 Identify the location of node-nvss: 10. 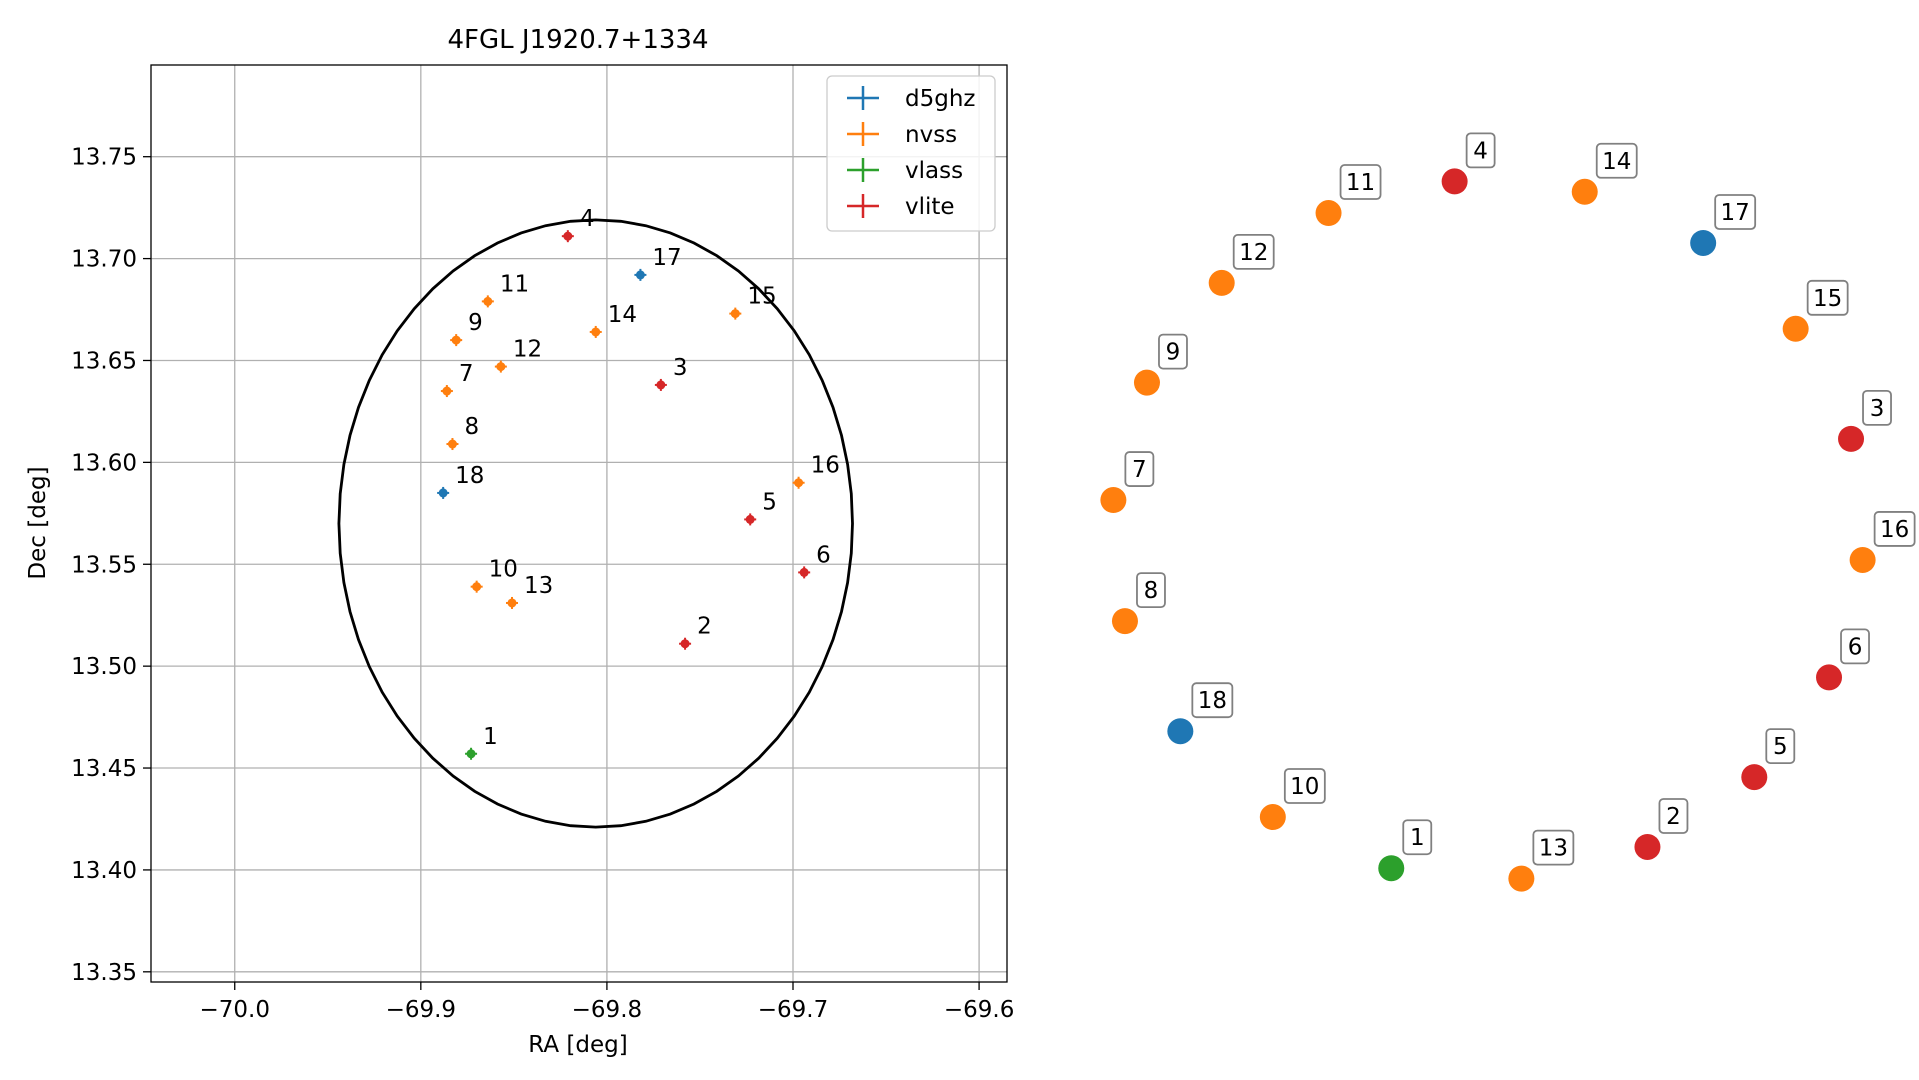
(1292, 799).